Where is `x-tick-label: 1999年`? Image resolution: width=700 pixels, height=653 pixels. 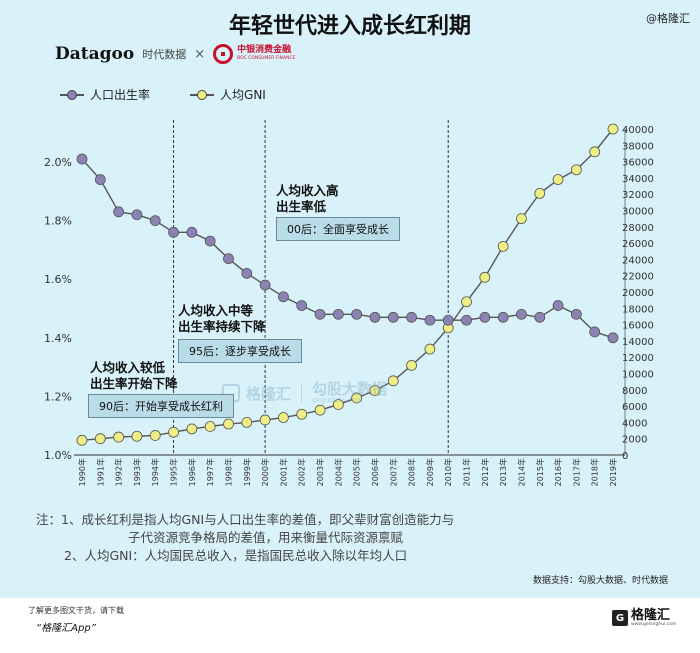 x-tick-label: 1999年 is located at coordinates (247, 472).